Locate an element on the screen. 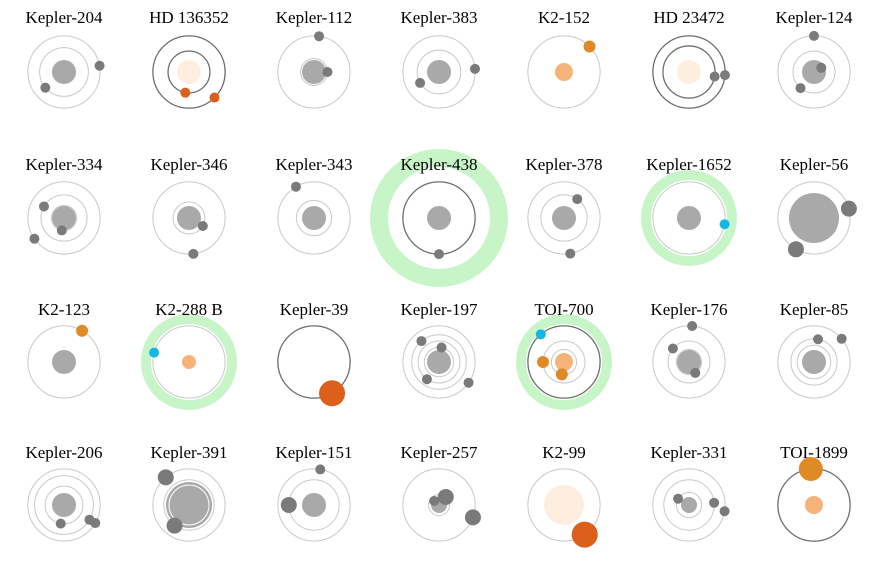  system-name-label: Kepler-112 is located at coordinates (314, 17).